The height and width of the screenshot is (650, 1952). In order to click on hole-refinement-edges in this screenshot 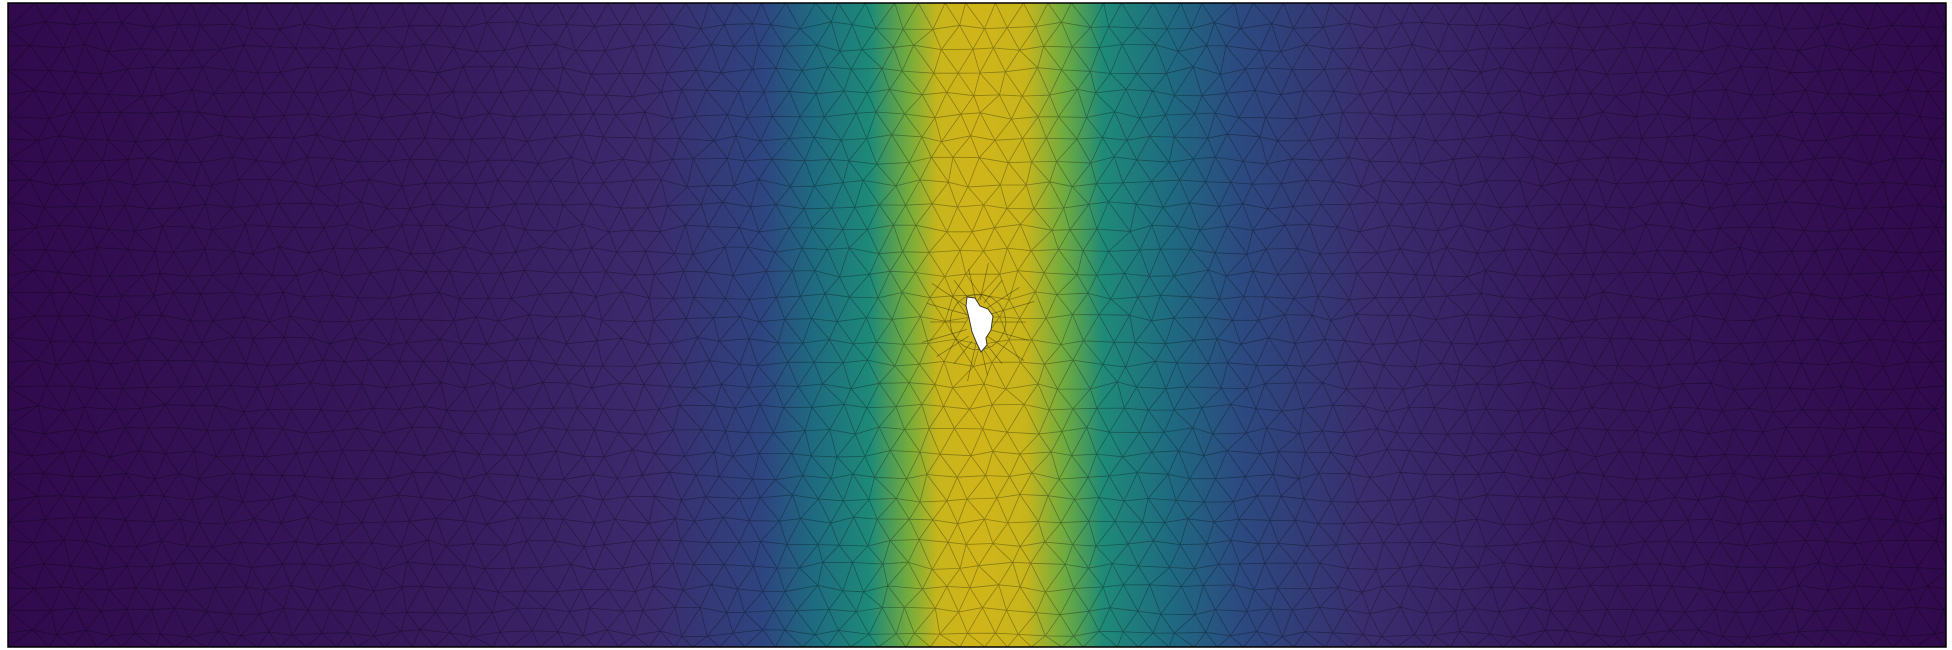, I will do `click(978, 322)`.